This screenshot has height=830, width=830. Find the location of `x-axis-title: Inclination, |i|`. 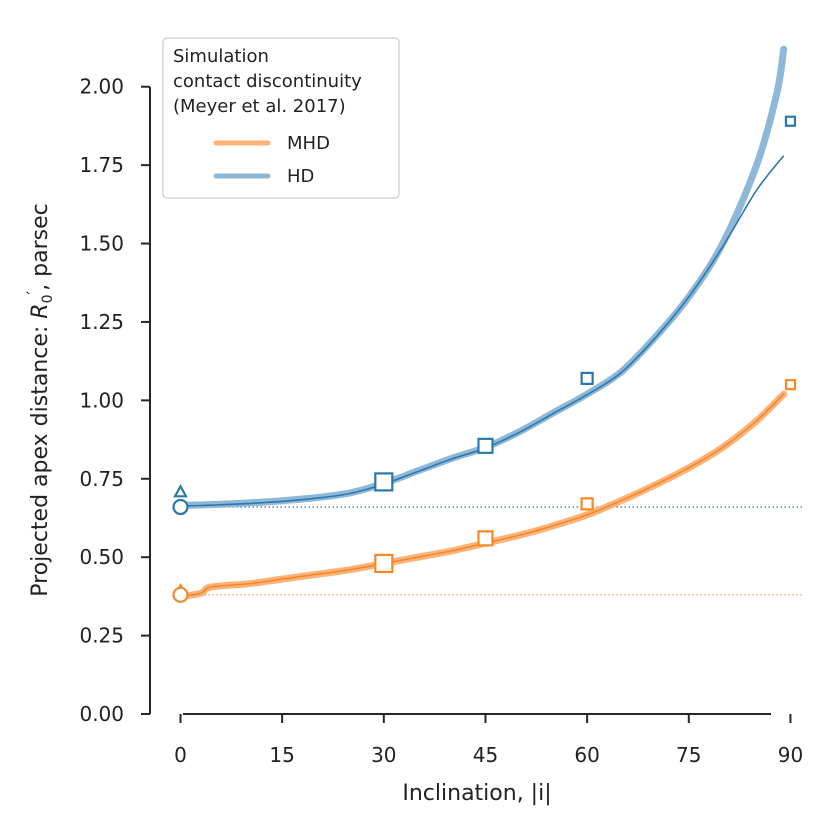

x-axis-title: Inclination, |i| is located at coordinates (476, 793).